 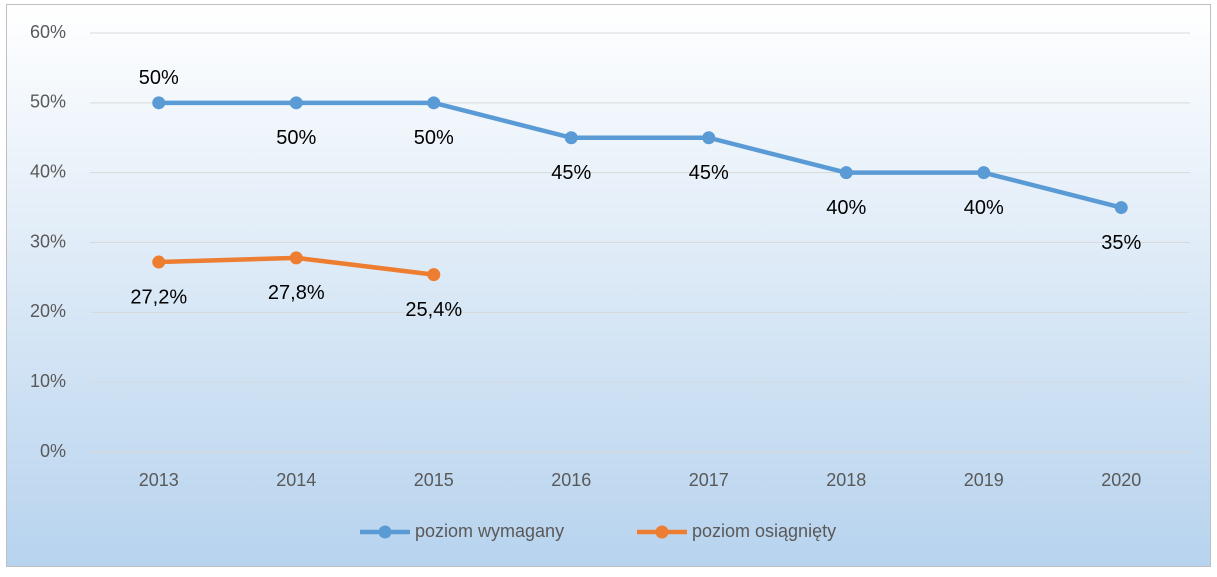 I want to click on y-tick-label: 40%, so click(x=48, y=171).